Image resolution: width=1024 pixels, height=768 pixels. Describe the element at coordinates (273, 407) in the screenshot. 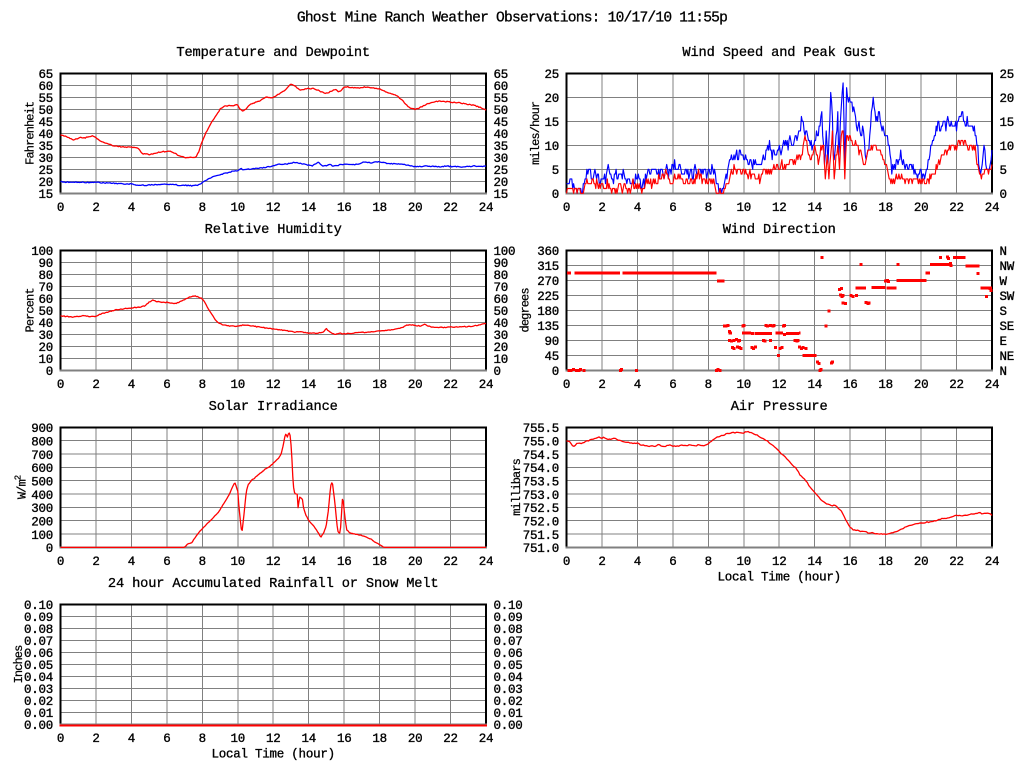

I see `svg-text: Solar Irradiance` at that location.